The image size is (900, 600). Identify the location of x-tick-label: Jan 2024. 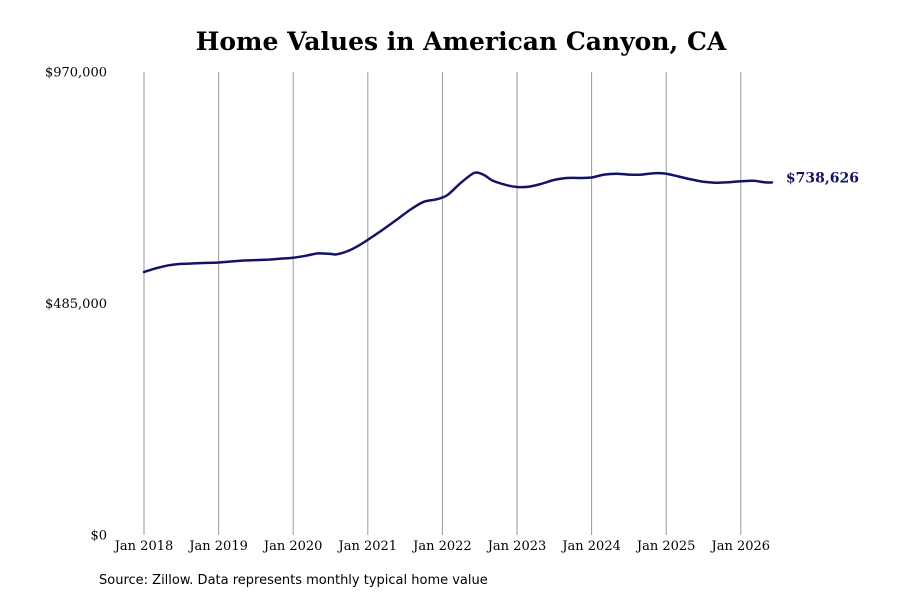
(590, 546).